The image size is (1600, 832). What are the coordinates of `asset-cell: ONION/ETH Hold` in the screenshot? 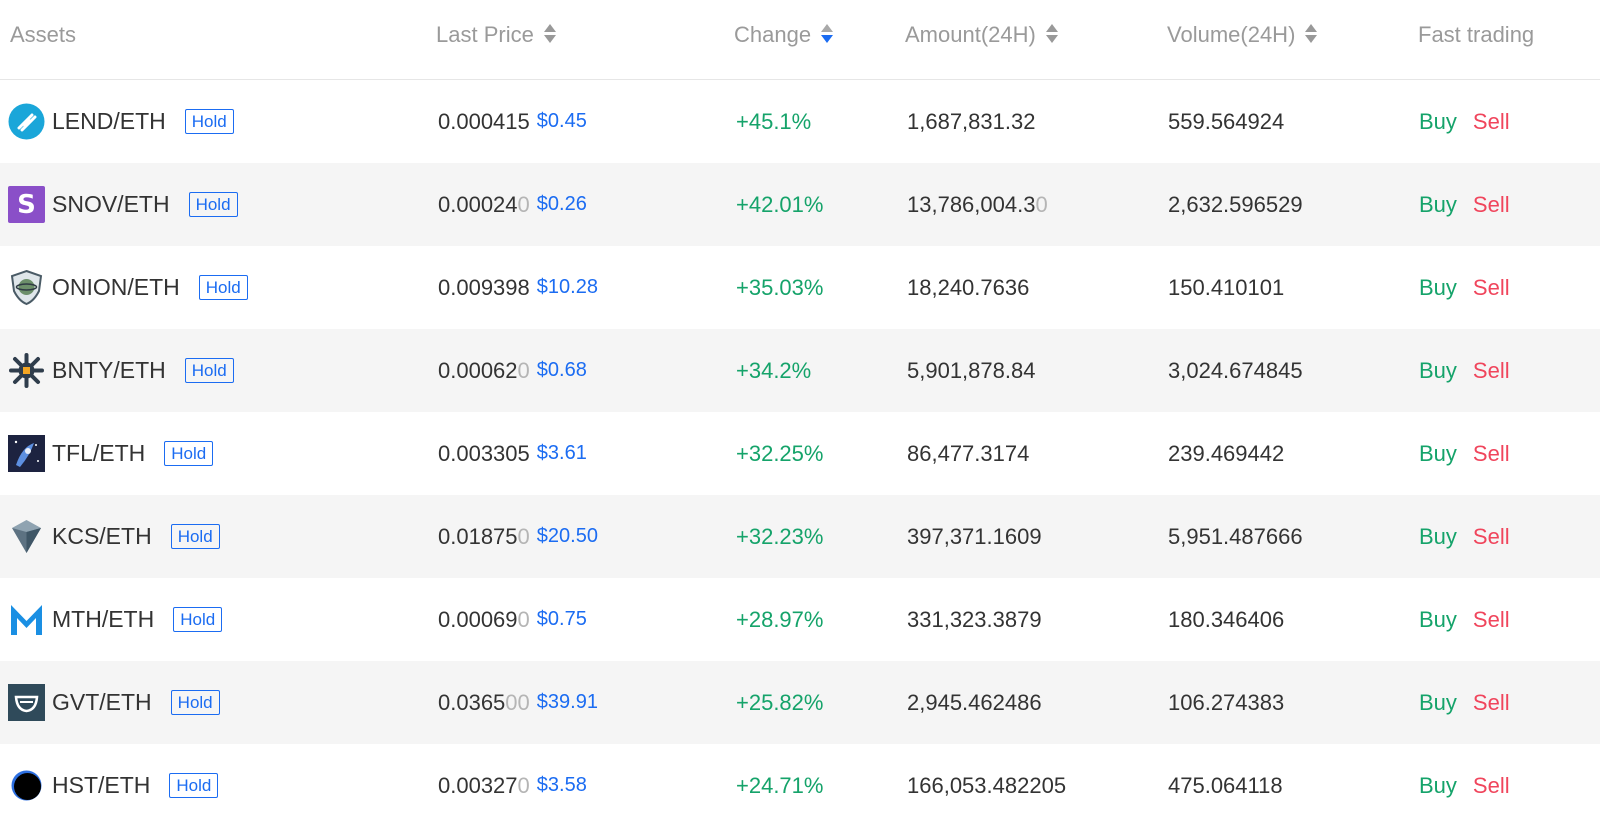 It's located at (128, 287).